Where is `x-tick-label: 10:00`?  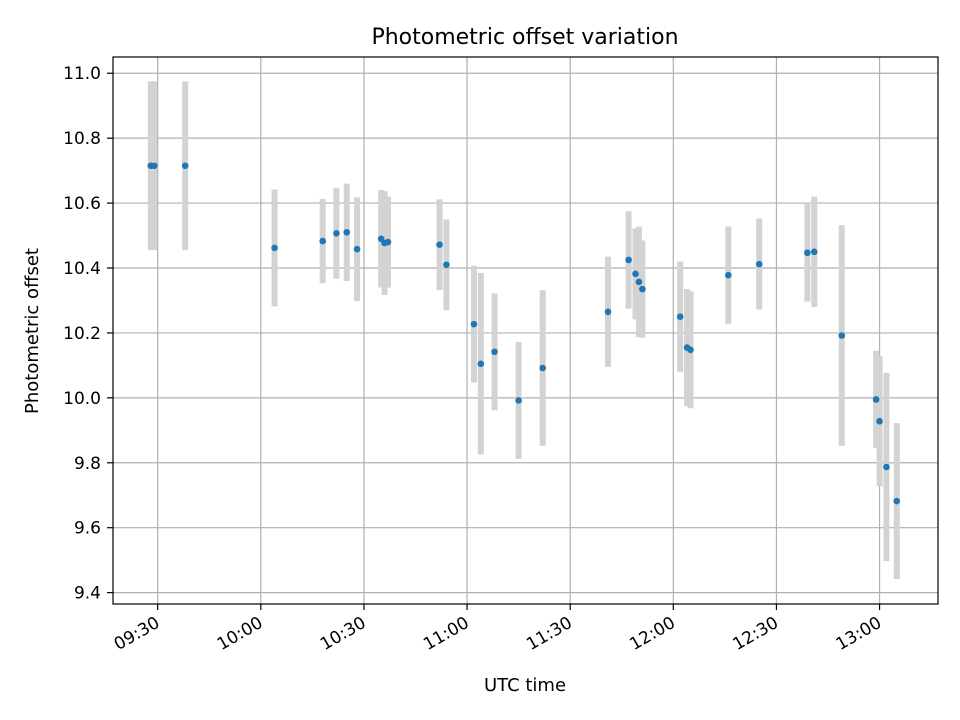 x-tick-label: 10:00 is located at coordinates (240, 634).